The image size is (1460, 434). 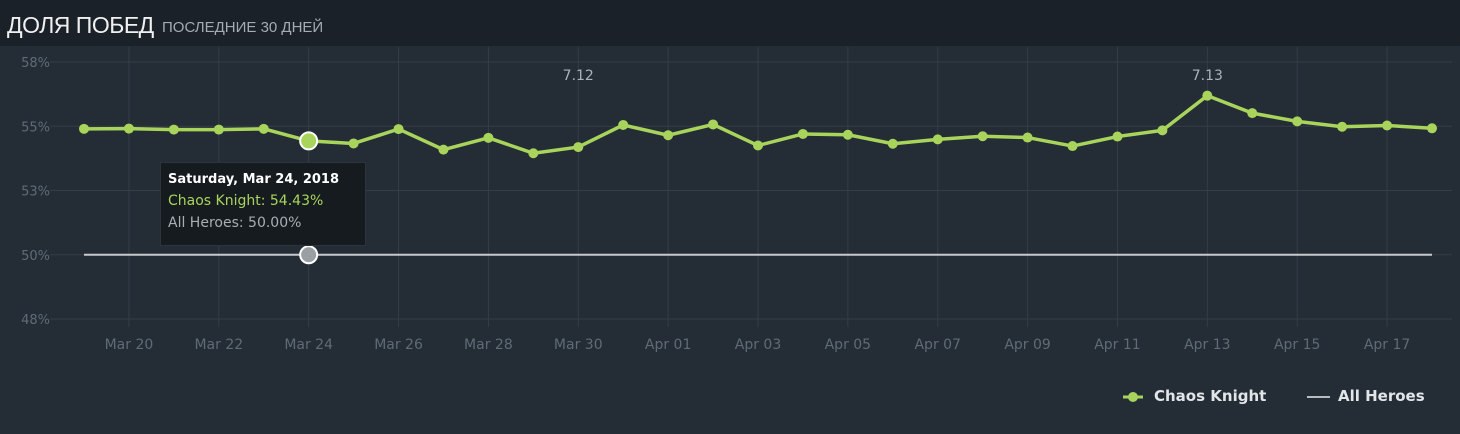 I want to click on y-axis-labels: 58% 55% 53% 50% 48%, so click(x=35, y=192).